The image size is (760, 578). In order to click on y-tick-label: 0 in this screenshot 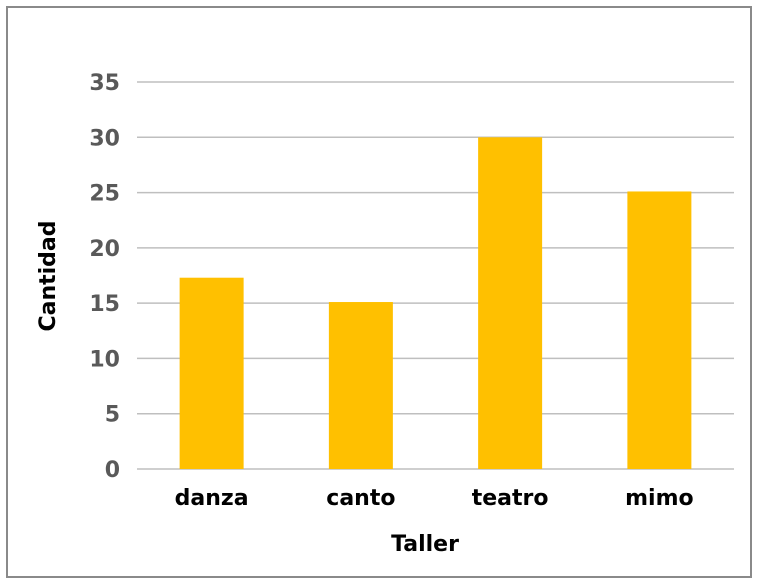, I will do `click(112, 470)`.